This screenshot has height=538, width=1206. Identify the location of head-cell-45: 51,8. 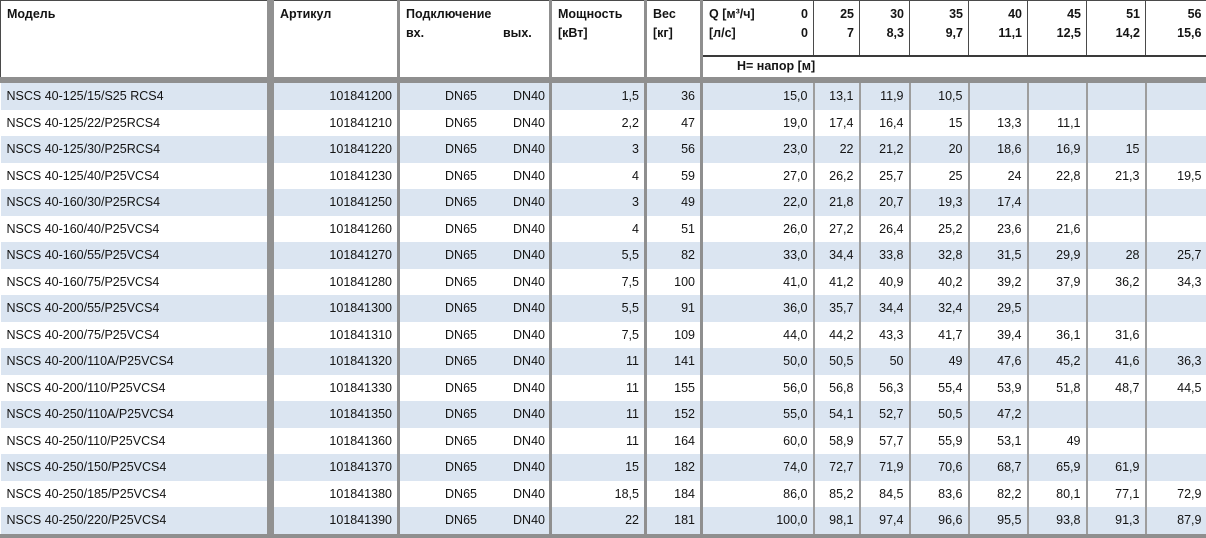
(1057, 388).